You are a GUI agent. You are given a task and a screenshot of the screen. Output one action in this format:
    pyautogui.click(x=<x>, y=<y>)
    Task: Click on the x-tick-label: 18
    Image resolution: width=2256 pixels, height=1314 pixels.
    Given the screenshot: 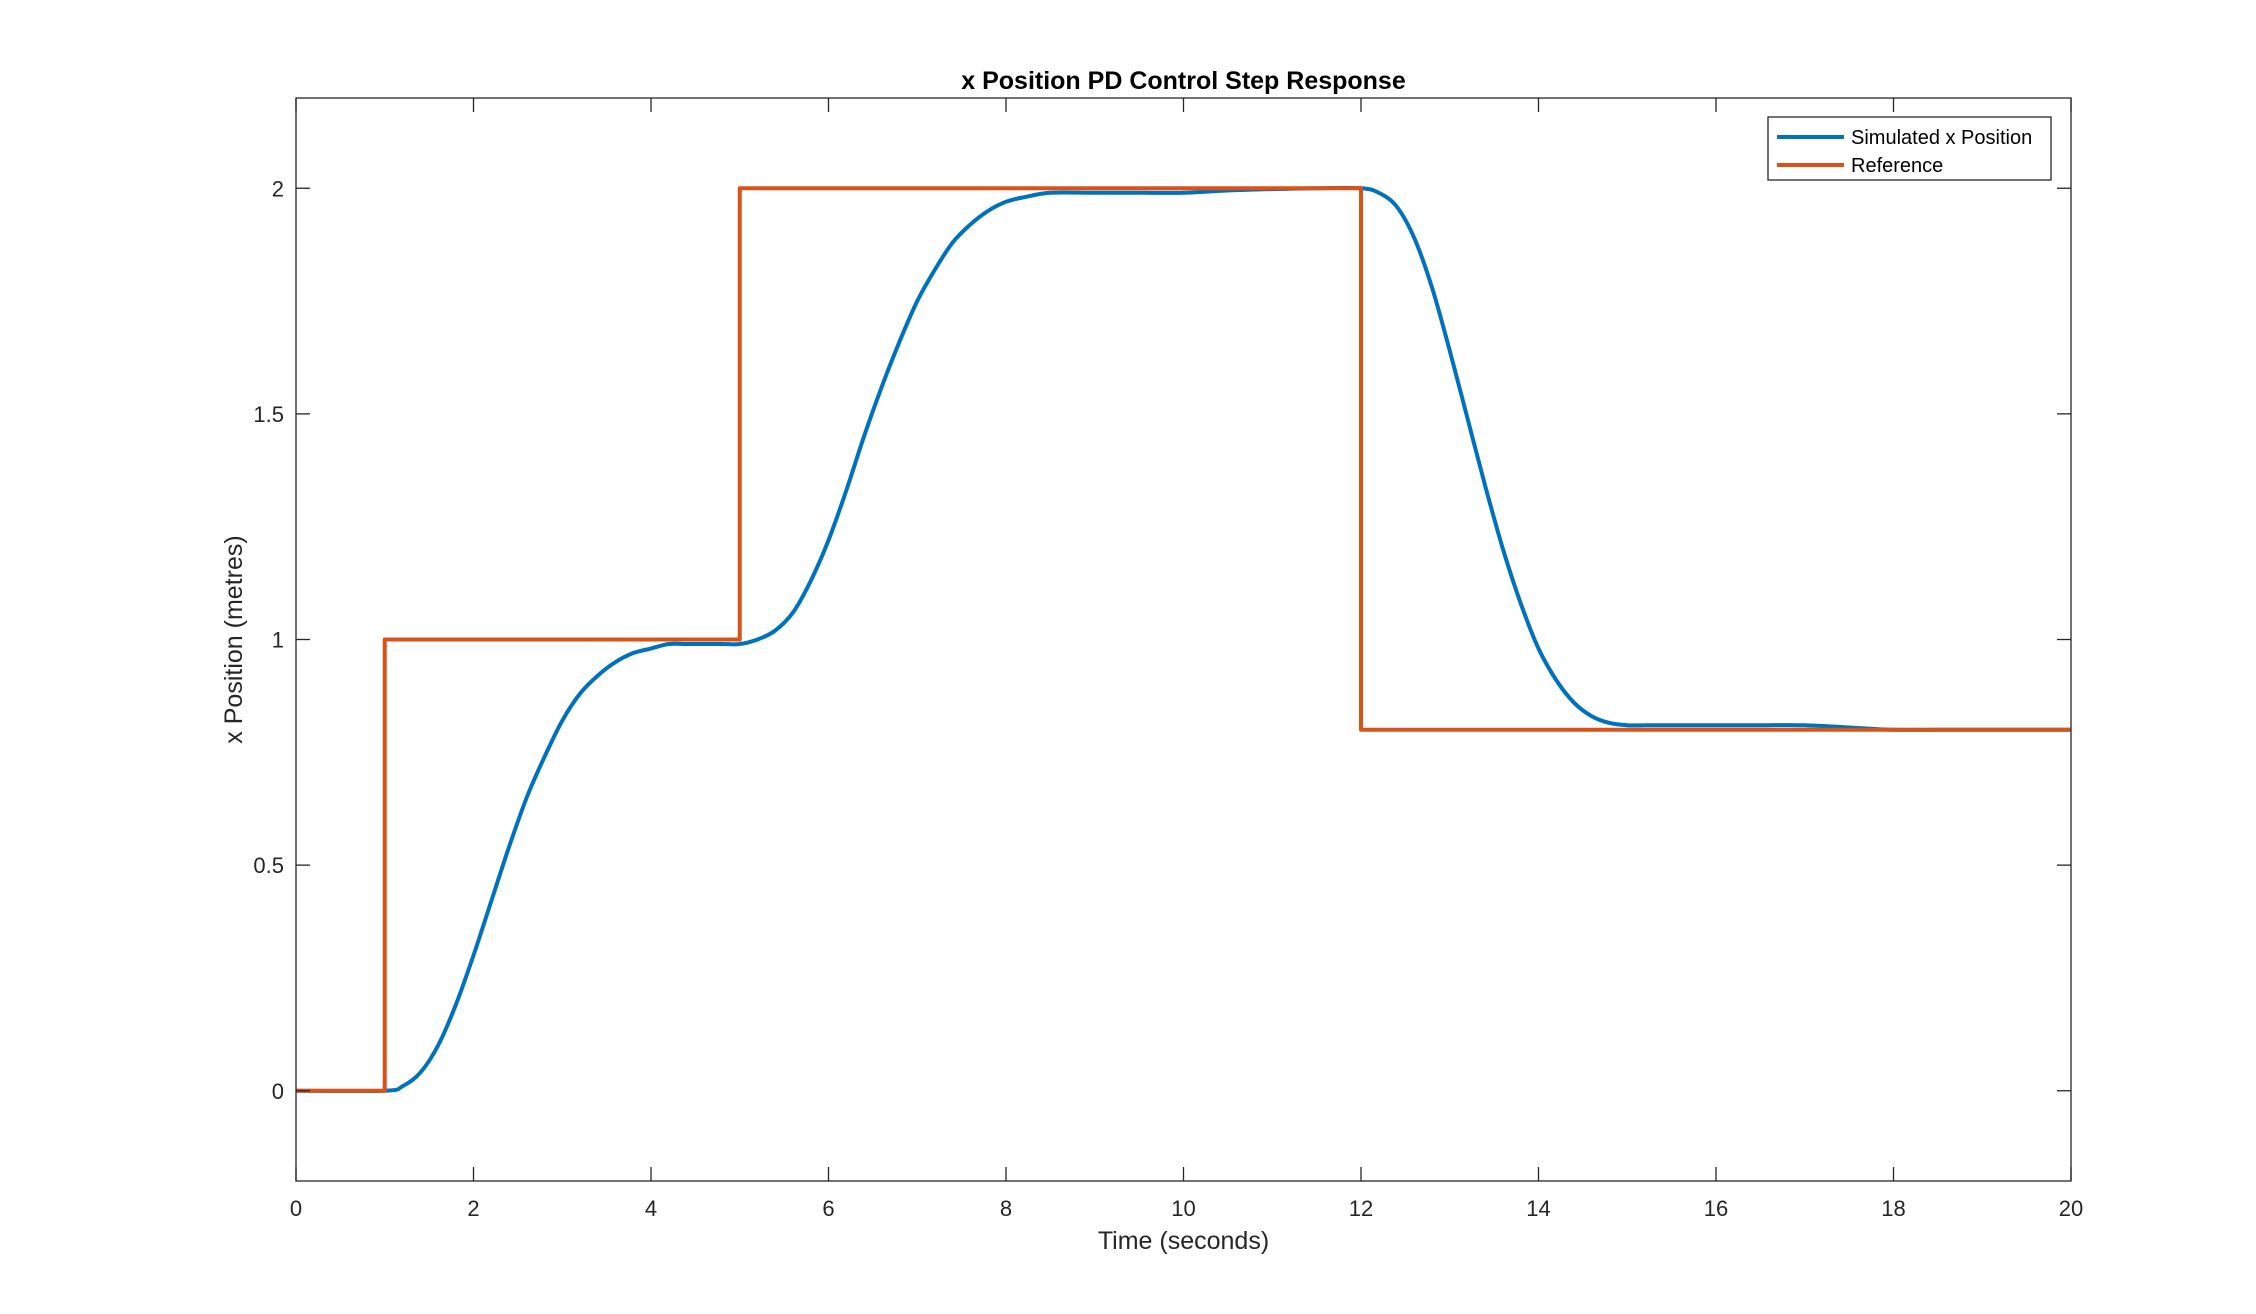 What is the action you would take?
    pyautogui.click(x=1893, y=1208)
    